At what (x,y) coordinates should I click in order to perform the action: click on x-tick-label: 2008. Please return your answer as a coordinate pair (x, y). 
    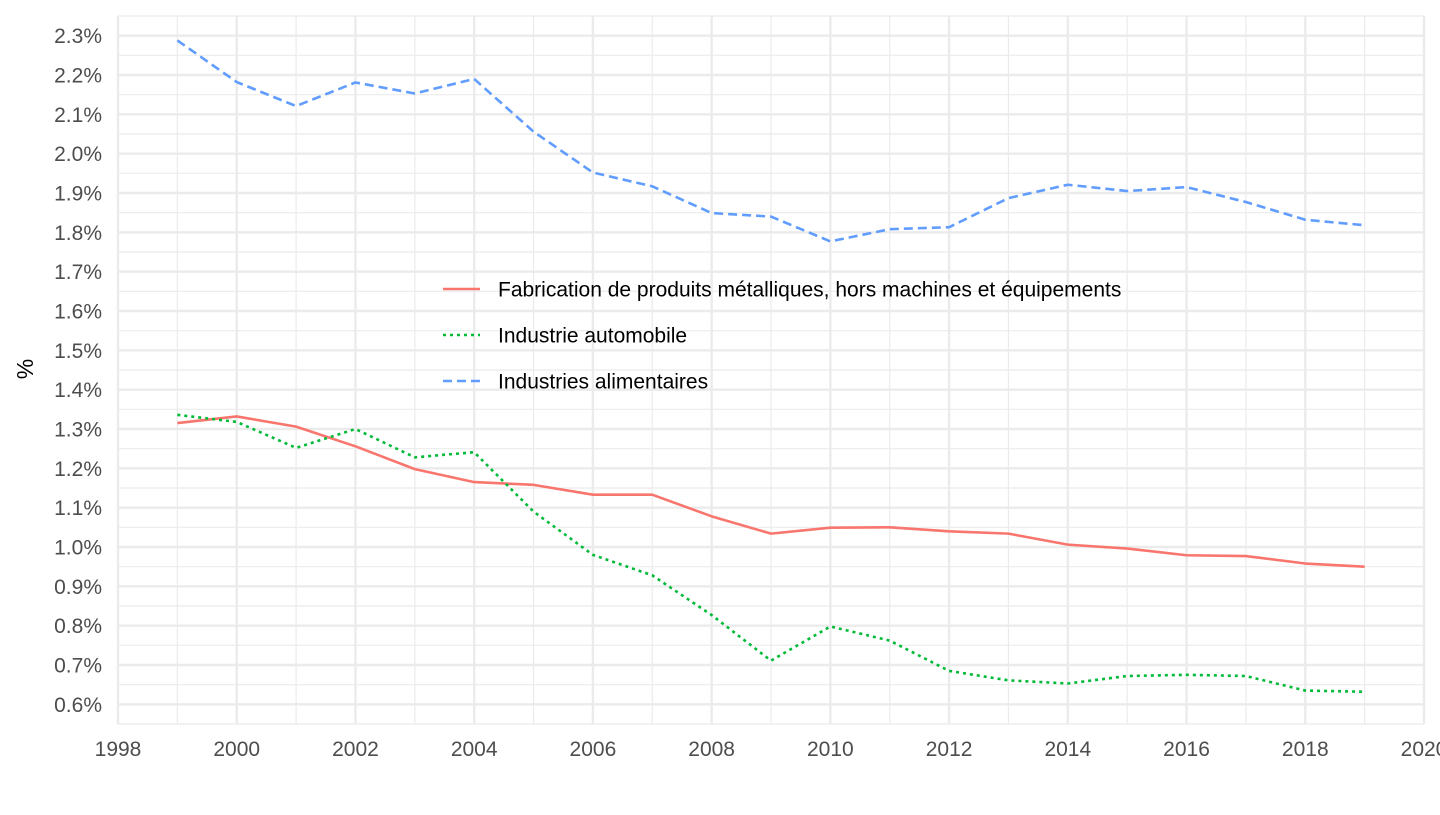
    Looking at the image, I should click on (711, 749).